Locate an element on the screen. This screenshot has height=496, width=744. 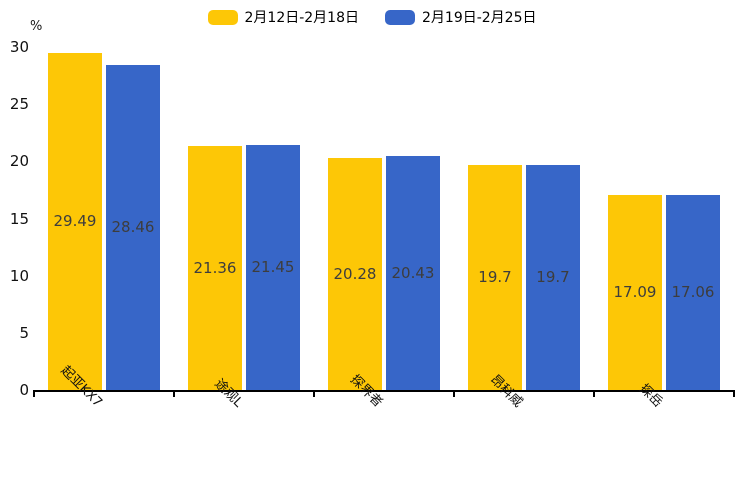
bar: 17.06 is located at coordinates (693, 292).